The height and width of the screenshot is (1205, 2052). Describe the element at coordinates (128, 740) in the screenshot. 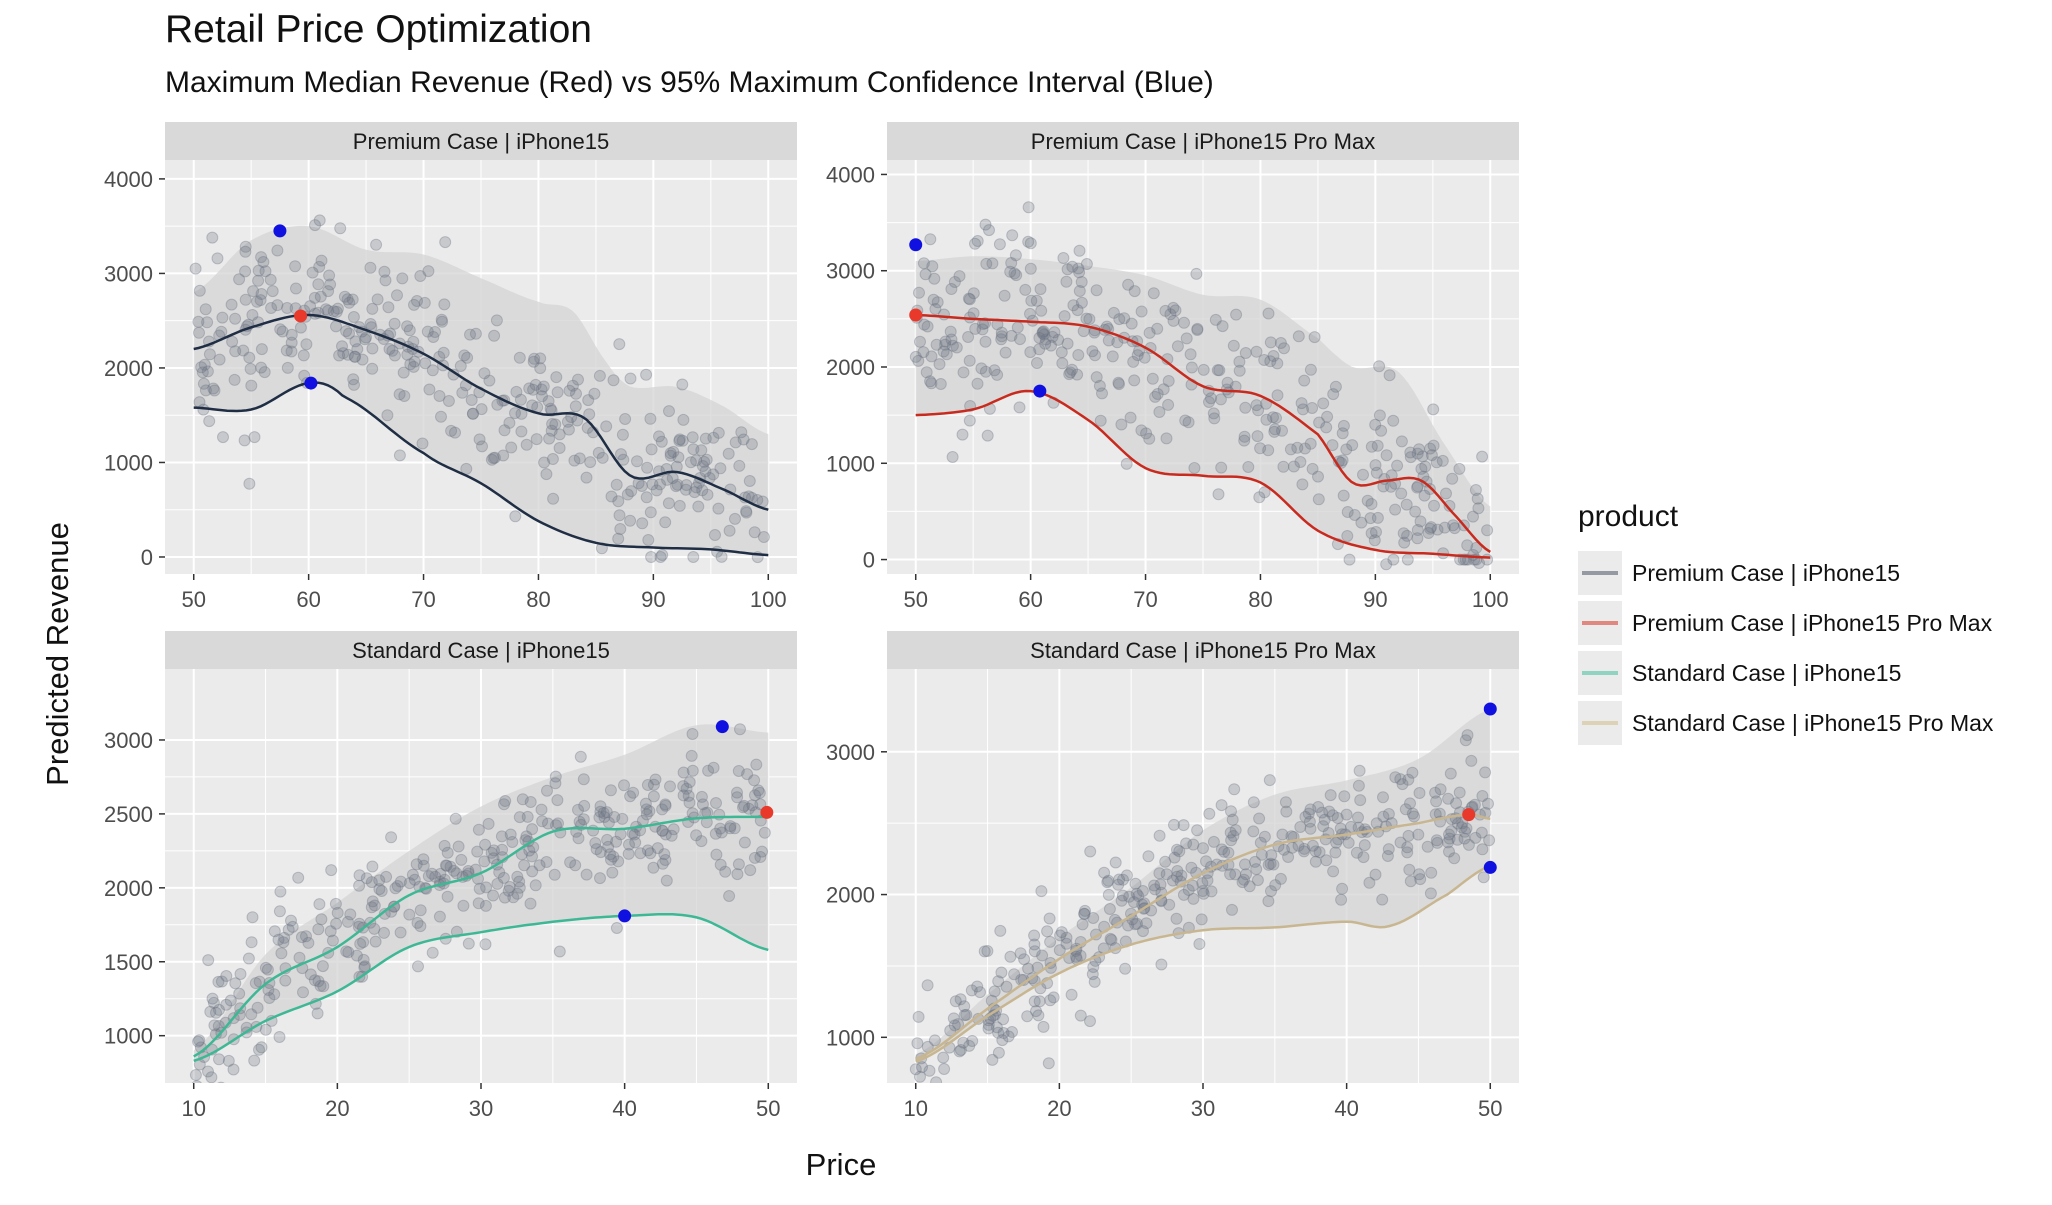

I see `y-tick-label: 3000` at that location.